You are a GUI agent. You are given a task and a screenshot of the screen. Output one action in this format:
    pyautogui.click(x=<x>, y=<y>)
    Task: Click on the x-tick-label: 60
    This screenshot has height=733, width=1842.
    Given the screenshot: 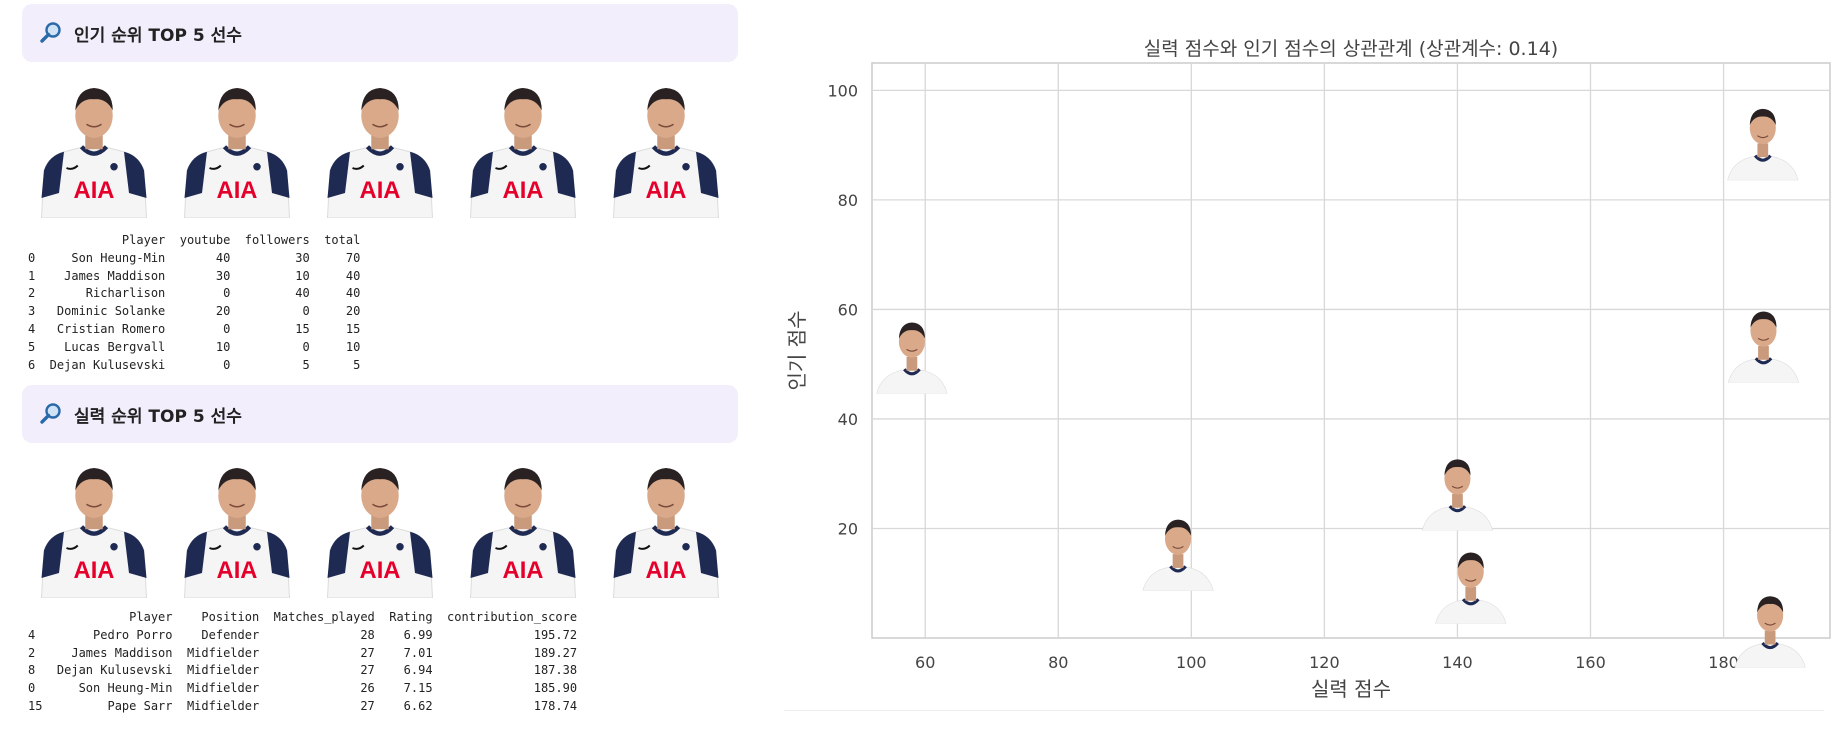 What is the action you would take?
    pyautogui.click(x=925, y=662)
    